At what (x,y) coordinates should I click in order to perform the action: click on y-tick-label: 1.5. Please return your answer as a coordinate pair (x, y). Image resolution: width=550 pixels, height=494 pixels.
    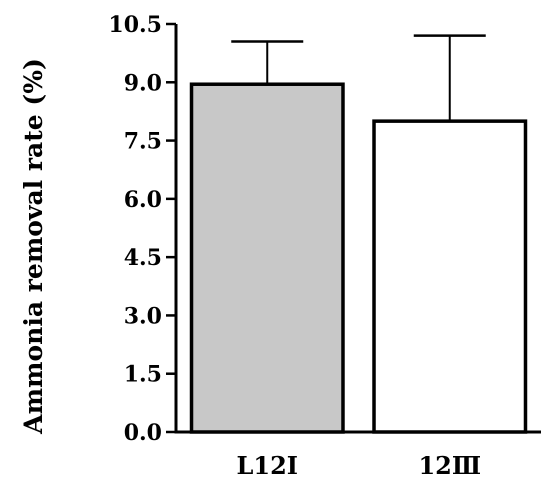
    Looking at the image, I should click on (143, 375).